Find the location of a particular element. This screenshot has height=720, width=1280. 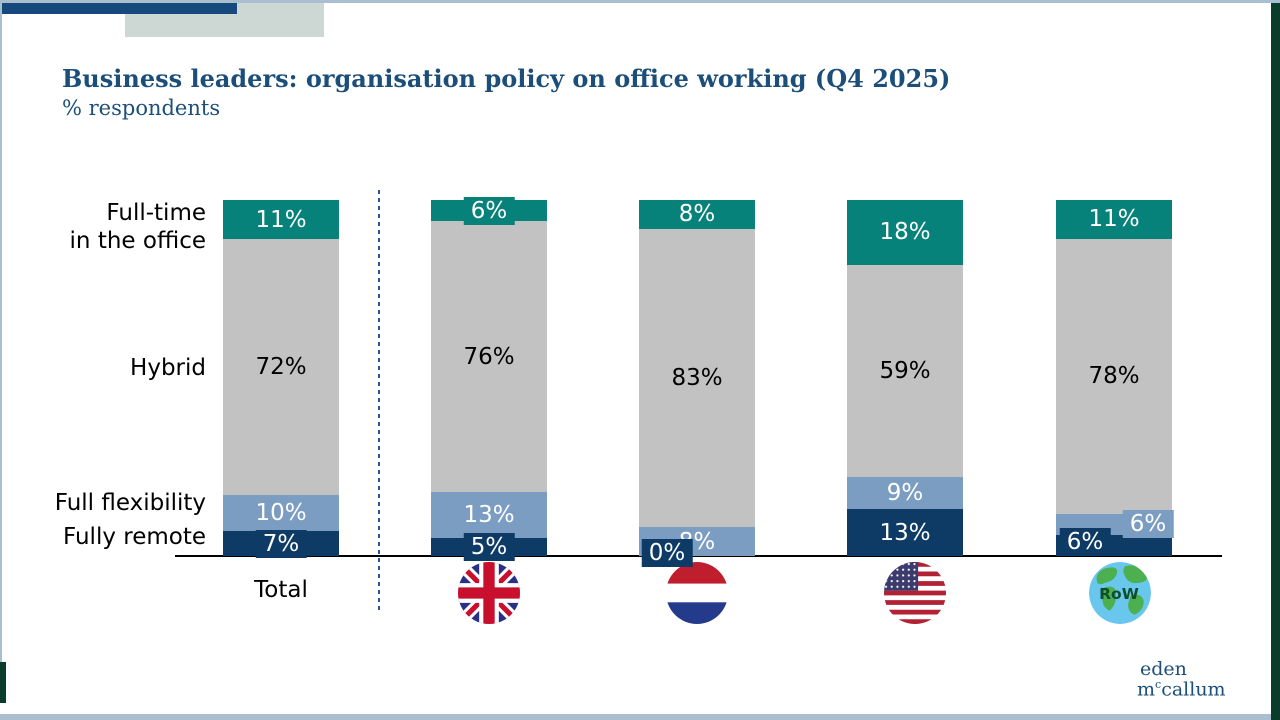

segment-value-label: 72% is located at coordinates (281, 367).